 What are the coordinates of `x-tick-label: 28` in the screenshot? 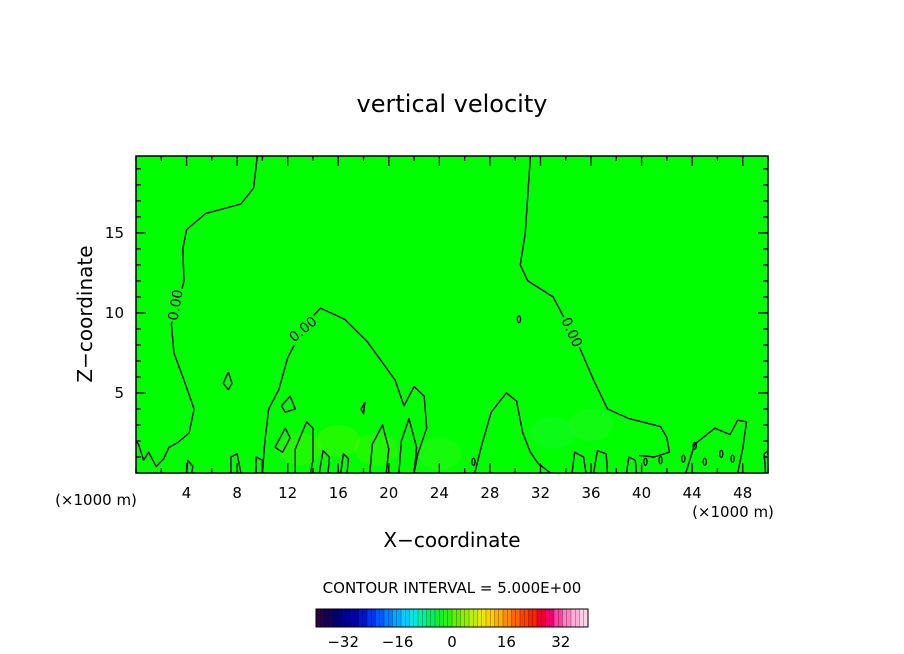 It's located at (489, 493).